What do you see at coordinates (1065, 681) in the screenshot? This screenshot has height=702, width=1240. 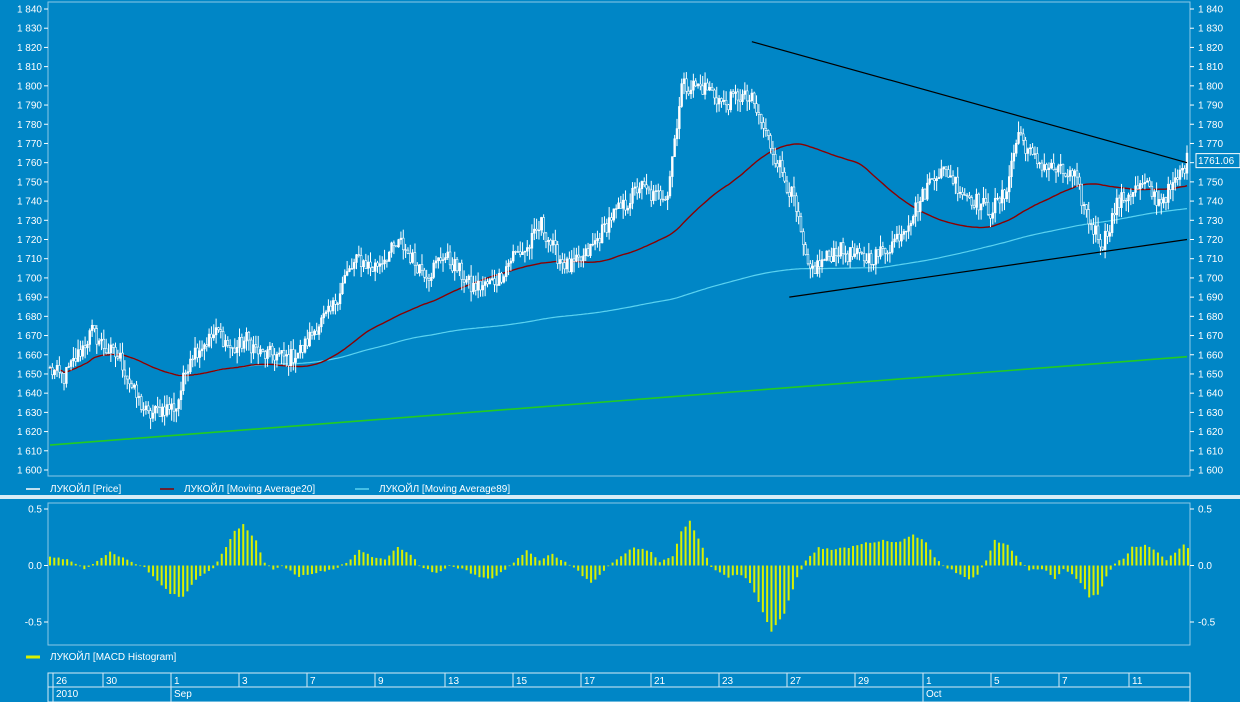 I see `timeline-day-label: 7` at bounding box center [1065, 681].